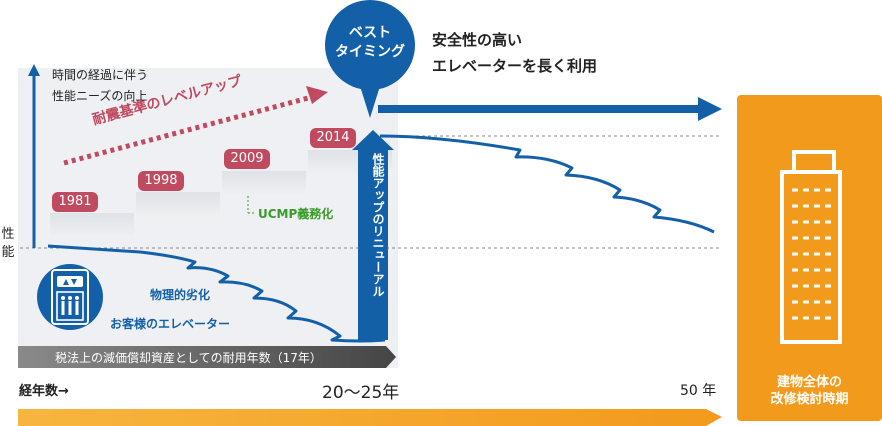  Describe the element at coordinates (370, 102) in the screenshot. I see `bubble-pointer` at that location.